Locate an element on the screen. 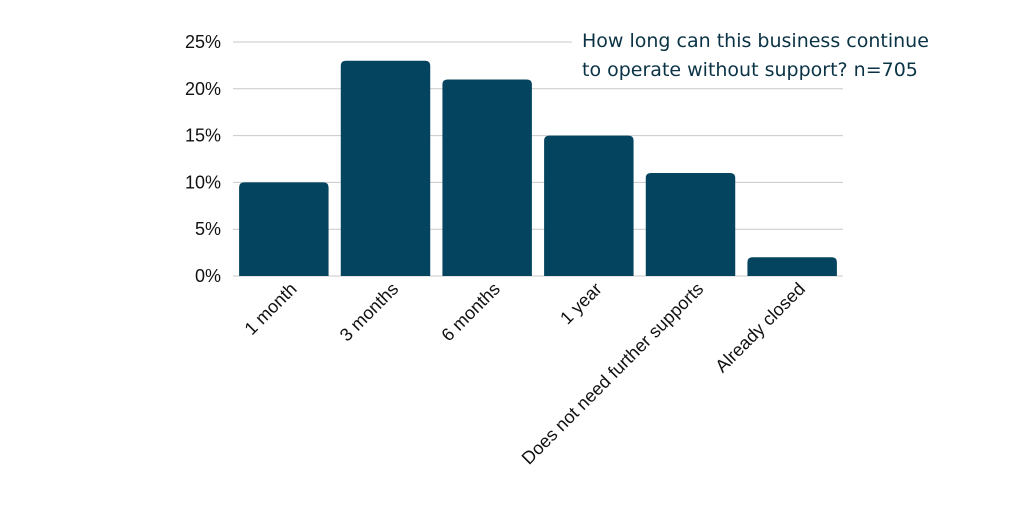 The height and width of the screenshot is (512, 1024). x-category-label: 1 month is located at coordinates (271, 309).